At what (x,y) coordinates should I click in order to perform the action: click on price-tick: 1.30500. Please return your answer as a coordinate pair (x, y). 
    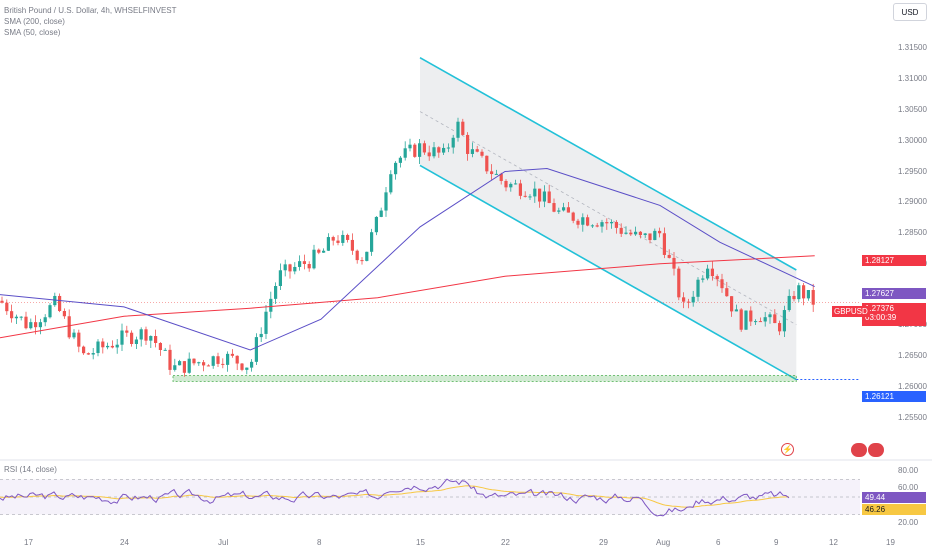
    Looking at the image, I should click on (912, 109).